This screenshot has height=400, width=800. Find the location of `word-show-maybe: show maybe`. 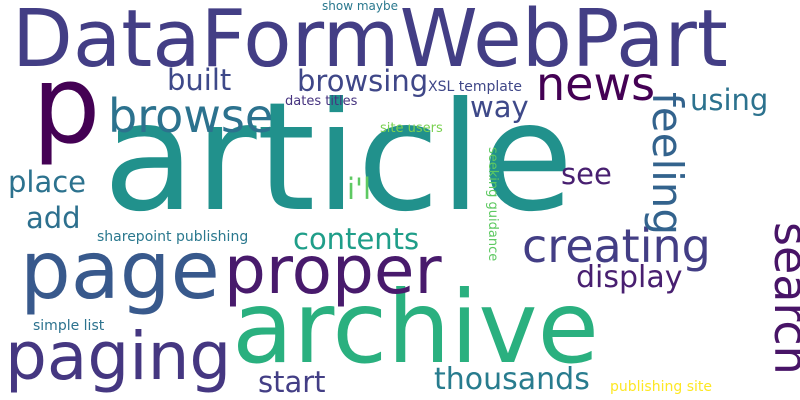

word-show-maybe: show maybe is located at coordinates (360, 6).